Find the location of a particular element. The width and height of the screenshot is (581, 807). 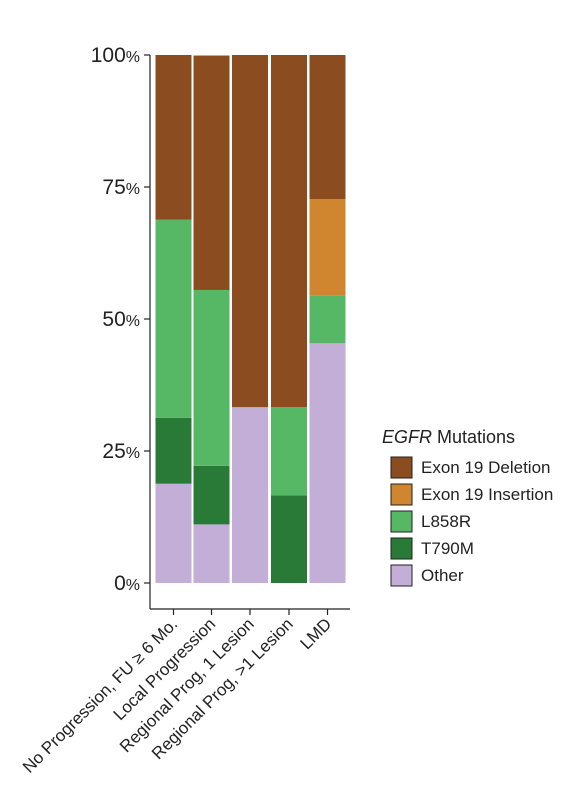

y-tick-label-25: 25% is located at coordinates (121, 451).